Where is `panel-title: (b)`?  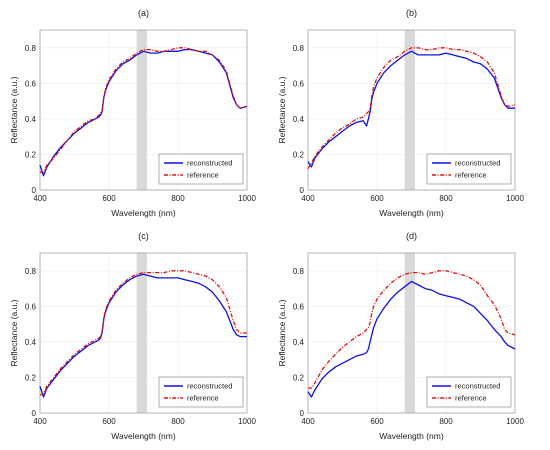 panel-title: (b) is located at coordinates (411, 13).